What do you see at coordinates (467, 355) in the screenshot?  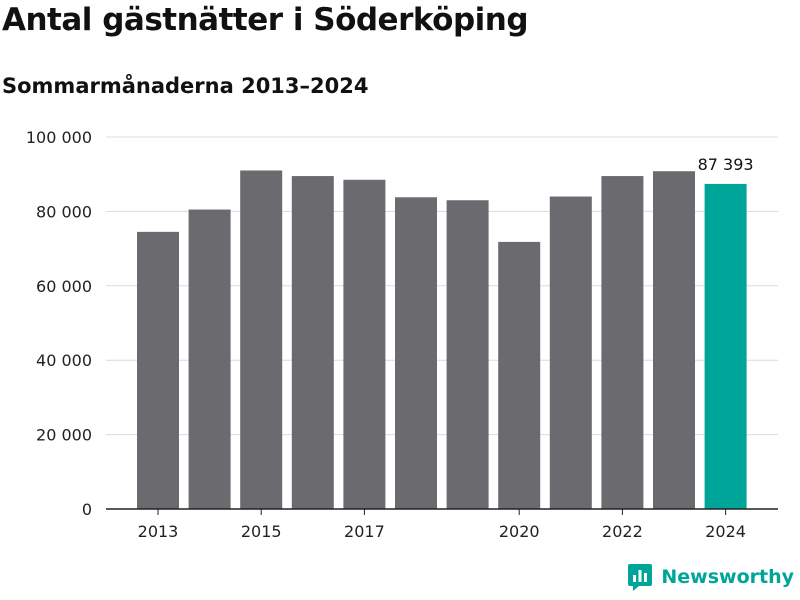 I see `bar-2019` at bounding box center [467, 355].